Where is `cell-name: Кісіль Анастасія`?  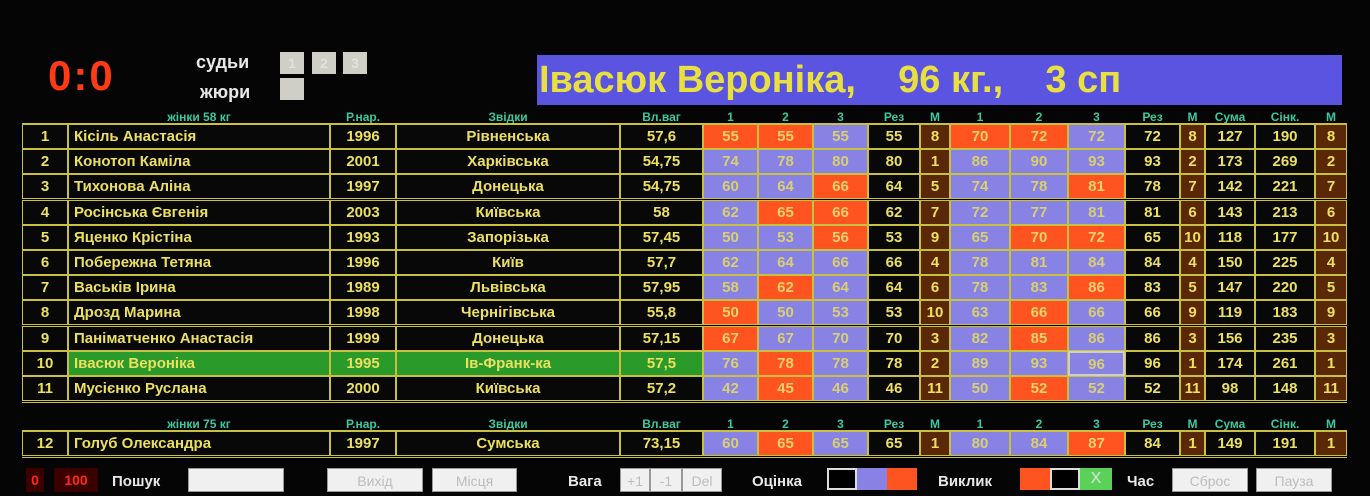 cell-name: Кісіль Анастасія is located at coordinates (199, 136).